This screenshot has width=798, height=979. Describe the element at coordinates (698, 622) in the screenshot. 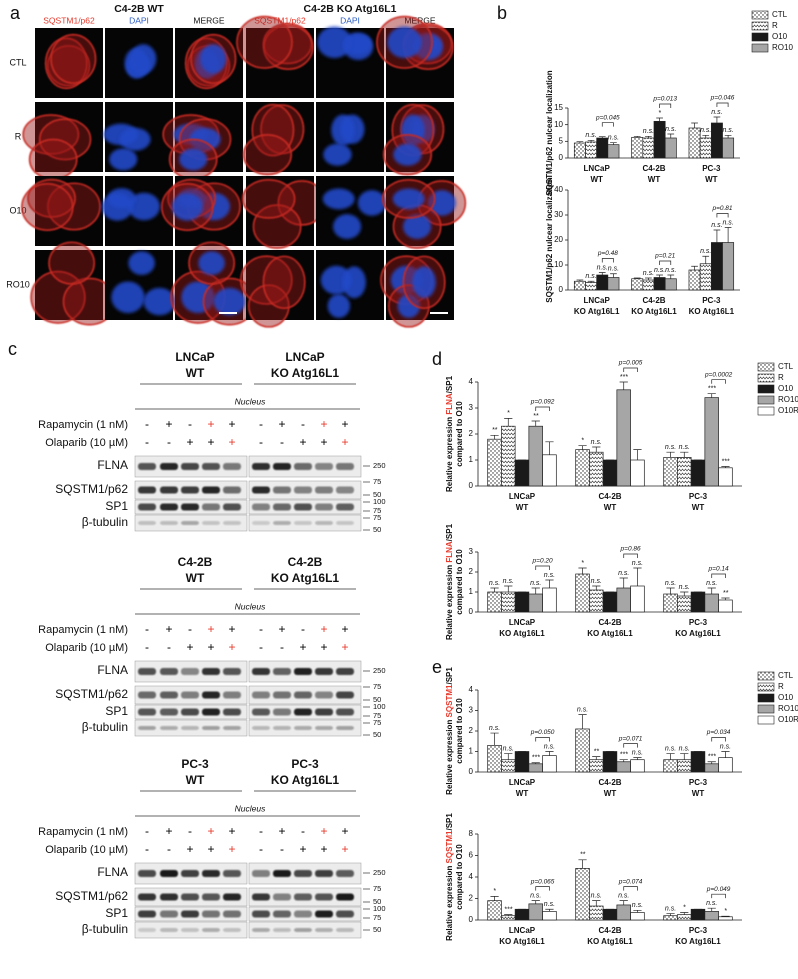

I see `x-tick-label: PC-3` at that location.